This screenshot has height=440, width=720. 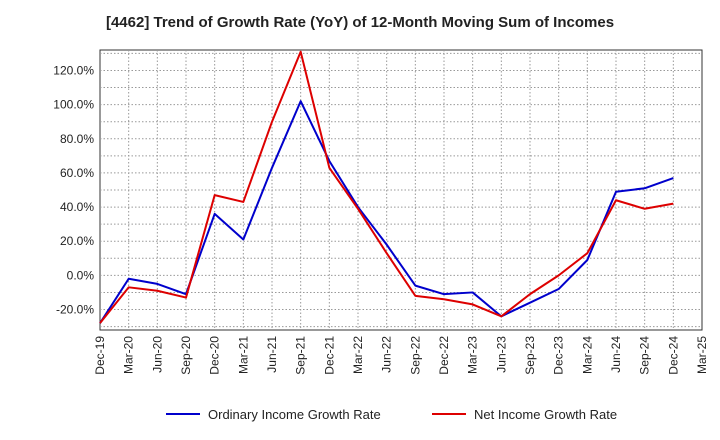 I want to click on x-tick-label: Mar-25, so click(x=702, y=355).